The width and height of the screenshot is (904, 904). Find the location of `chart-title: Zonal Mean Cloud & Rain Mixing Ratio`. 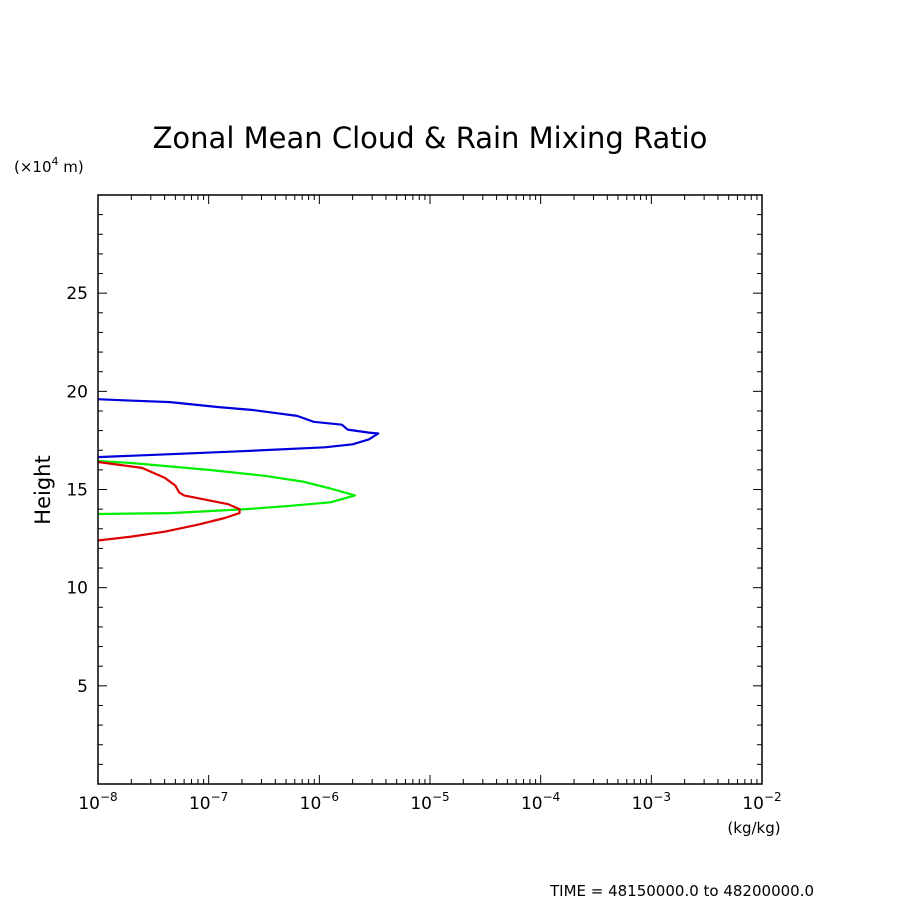

chart-title: Zonal Mean Cloud & Rain Mixing Ratio is located at coordinates (430, 138).